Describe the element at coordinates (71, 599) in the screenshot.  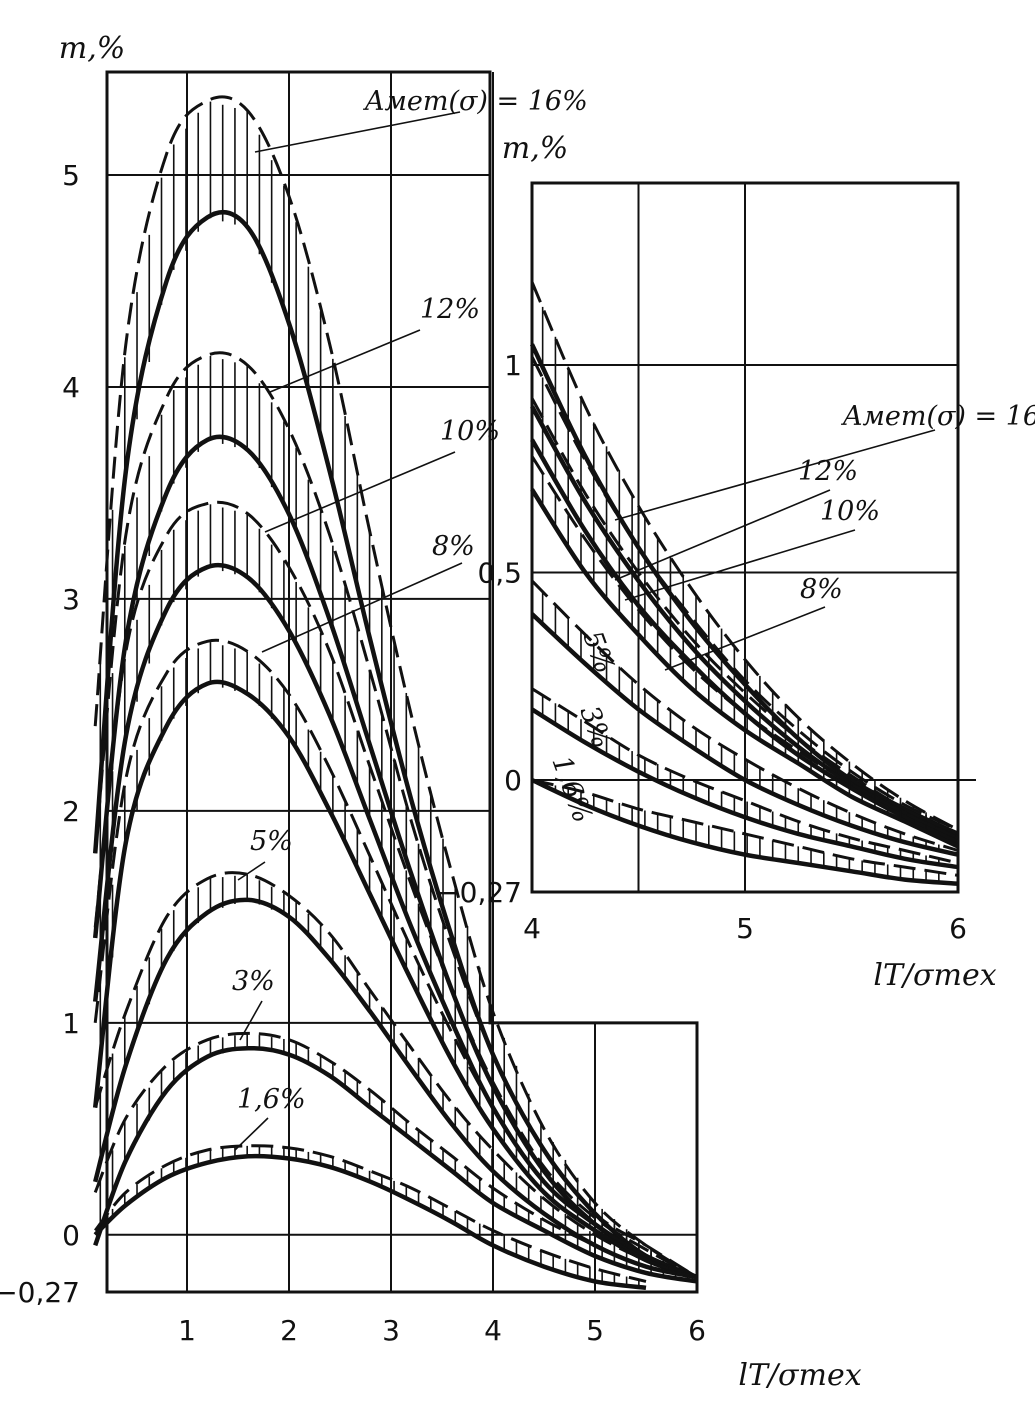
I see `y-tick-label: 3` at that location.